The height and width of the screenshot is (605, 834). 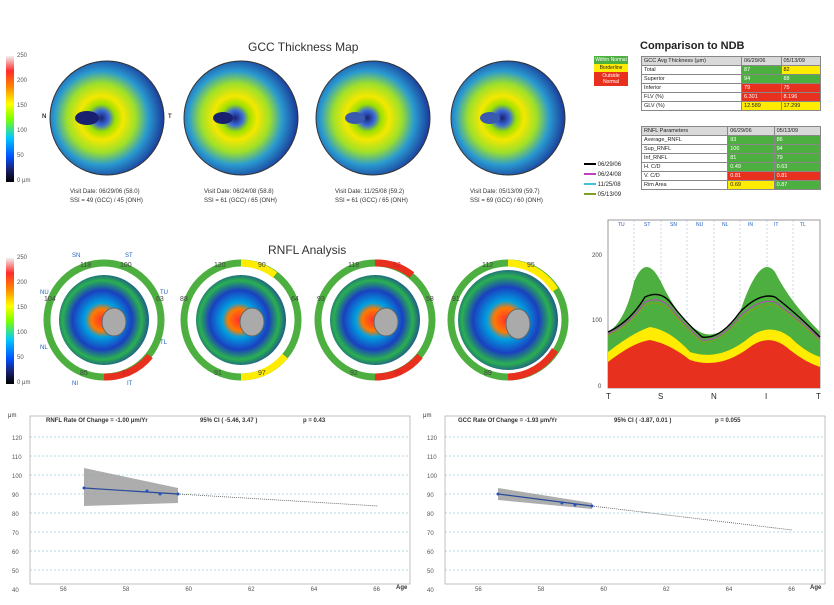 I want to click on legend-date-4: 05/13/09, so click(x=602, y=195).